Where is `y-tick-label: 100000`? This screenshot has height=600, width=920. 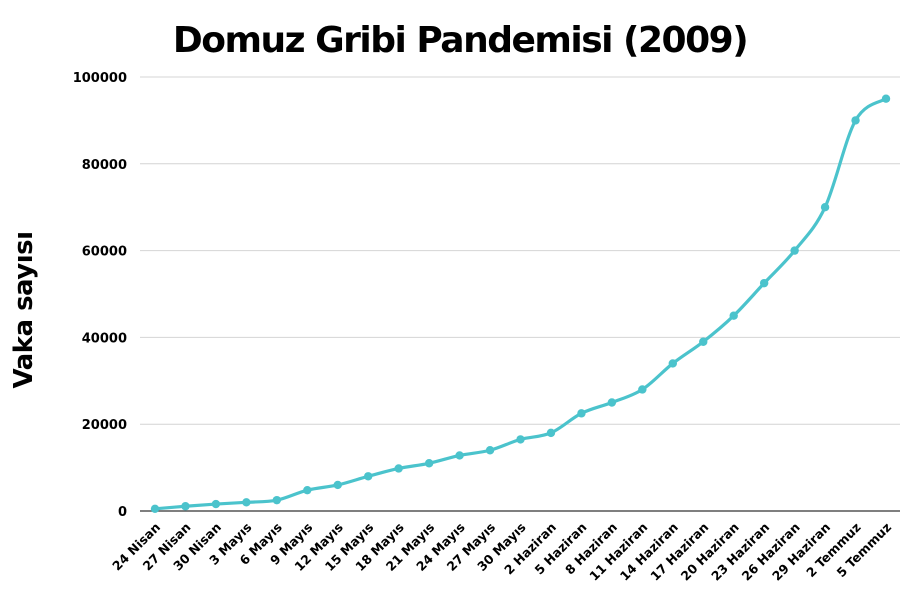
y-tick-label: 100000 is located at coordinates (100, 78).